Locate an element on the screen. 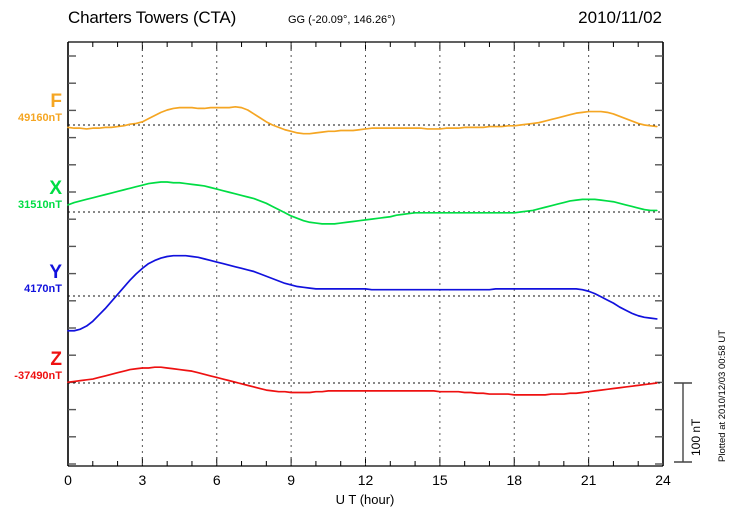 The height and width of the screenshot is (520, 730). scale-bar-label: 100 nT is located at coordinates (696, 437).